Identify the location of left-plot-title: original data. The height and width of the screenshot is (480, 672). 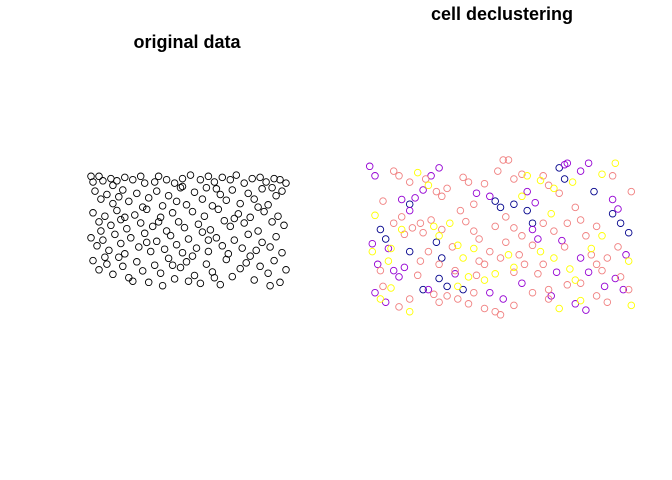
(187, 42).